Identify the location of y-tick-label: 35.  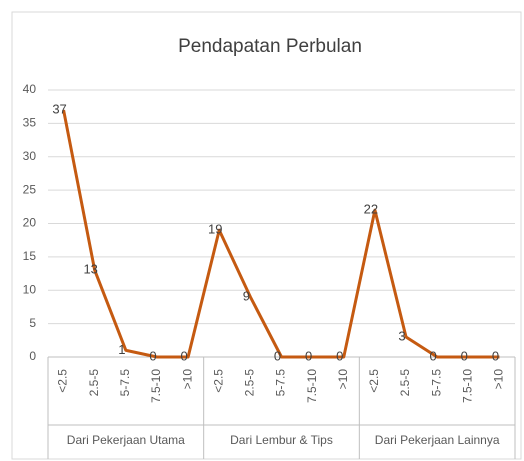
(30, 123).